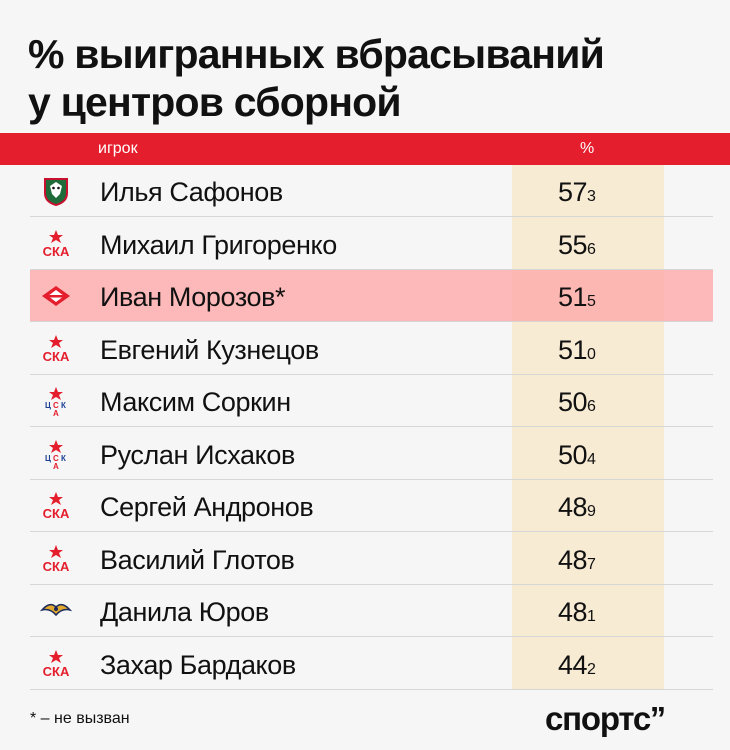 The height and width of the screenshot is (750, 730). I want to click on column-header-player: игрок, so click(118, 149).